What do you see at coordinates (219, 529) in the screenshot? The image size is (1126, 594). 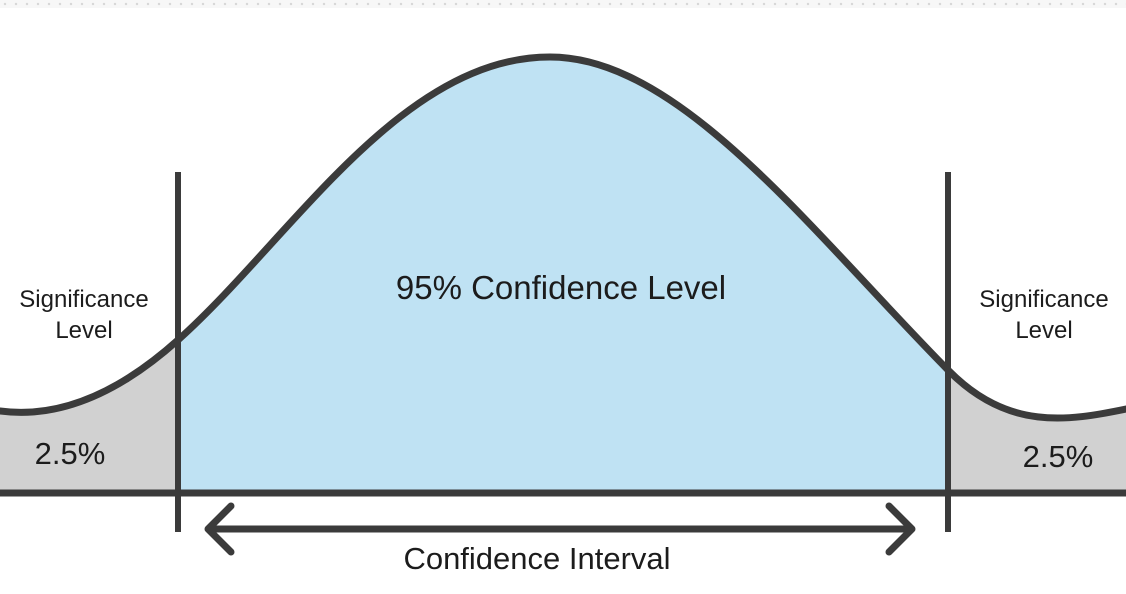 I see `arrow-head-left-icon` at bounding box center [219, 529].